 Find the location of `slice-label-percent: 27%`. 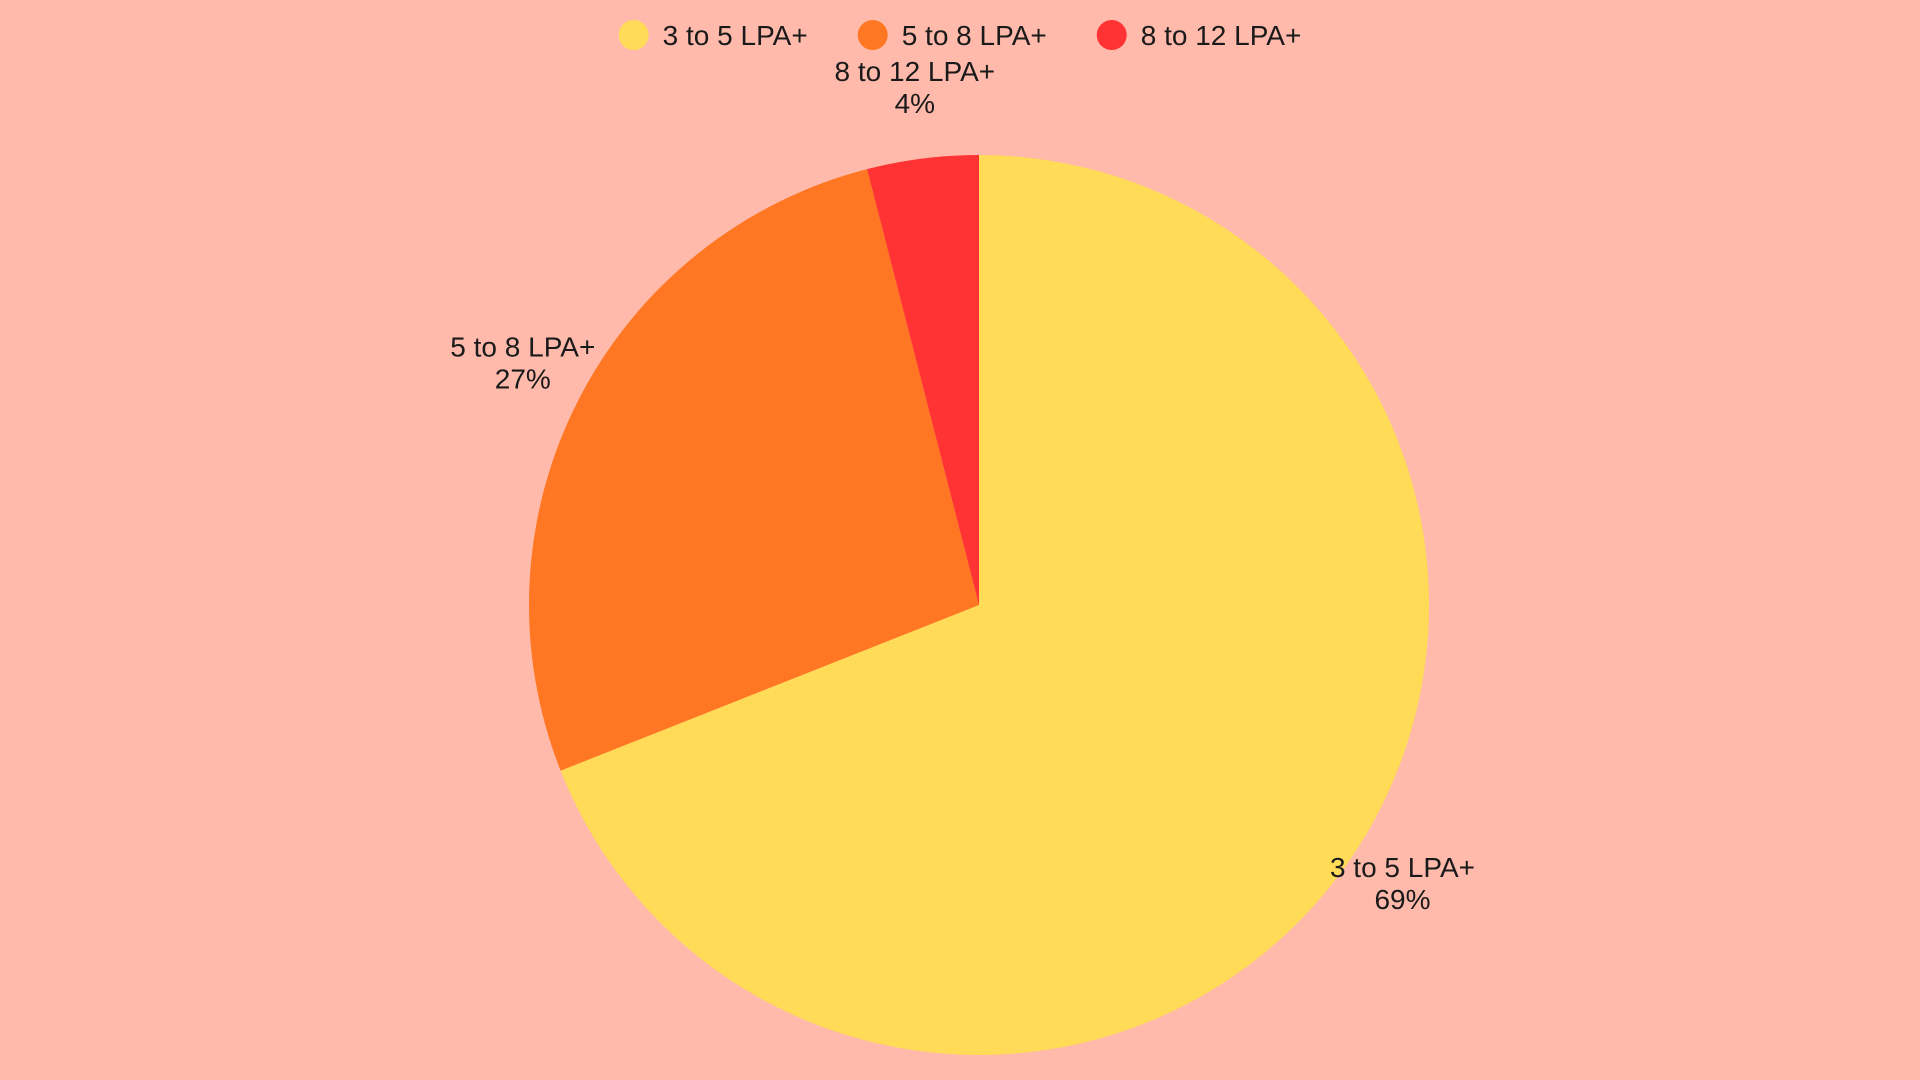

slice-label-percent: 27% is located at coordinates (523, 379).